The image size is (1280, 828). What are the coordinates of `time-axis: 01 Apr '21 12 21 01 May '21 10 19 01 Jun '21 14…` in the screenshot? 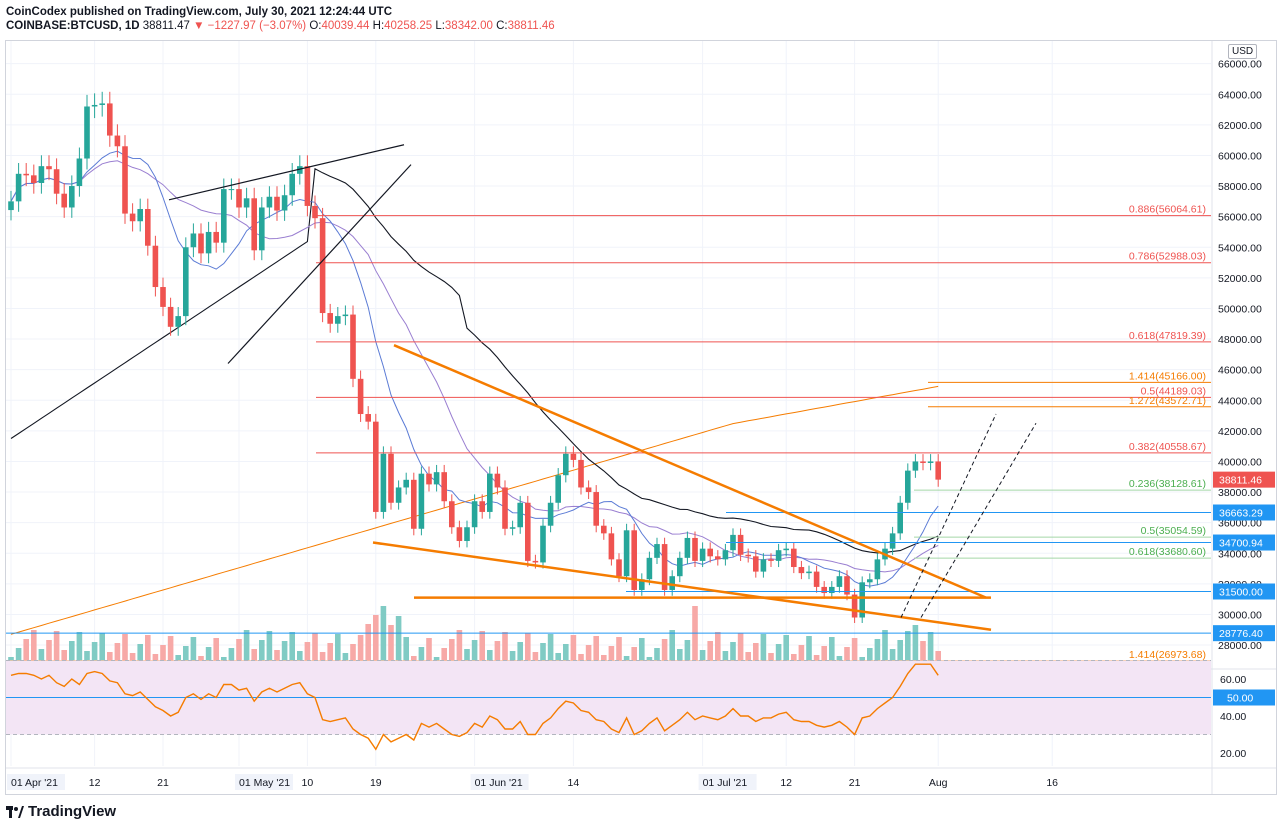 It's located at (532, 782).